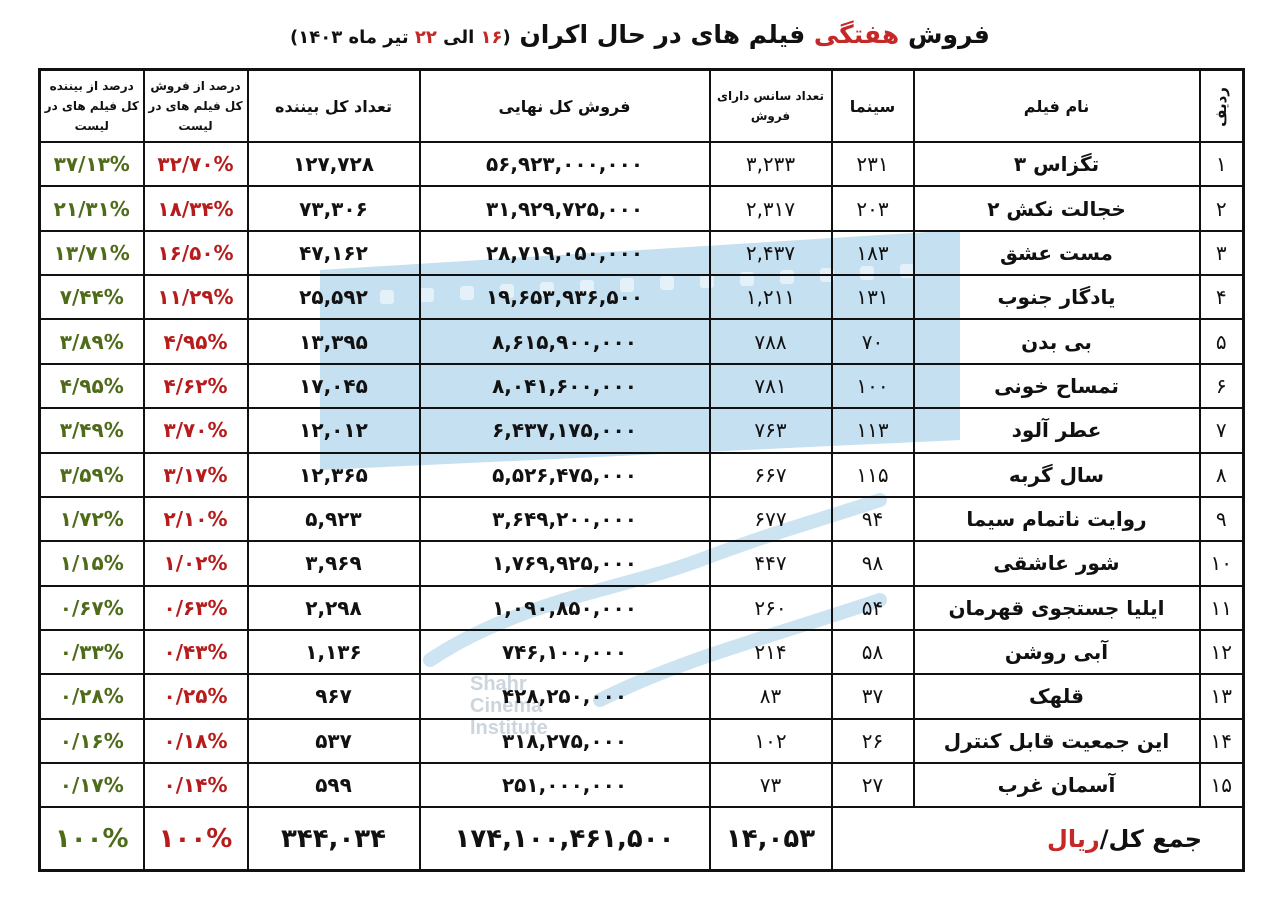  What do you see at coordinates (770, 430) in the screenshot?
I see `session-count: ۷۶۳` at bounding box center [770, 430].